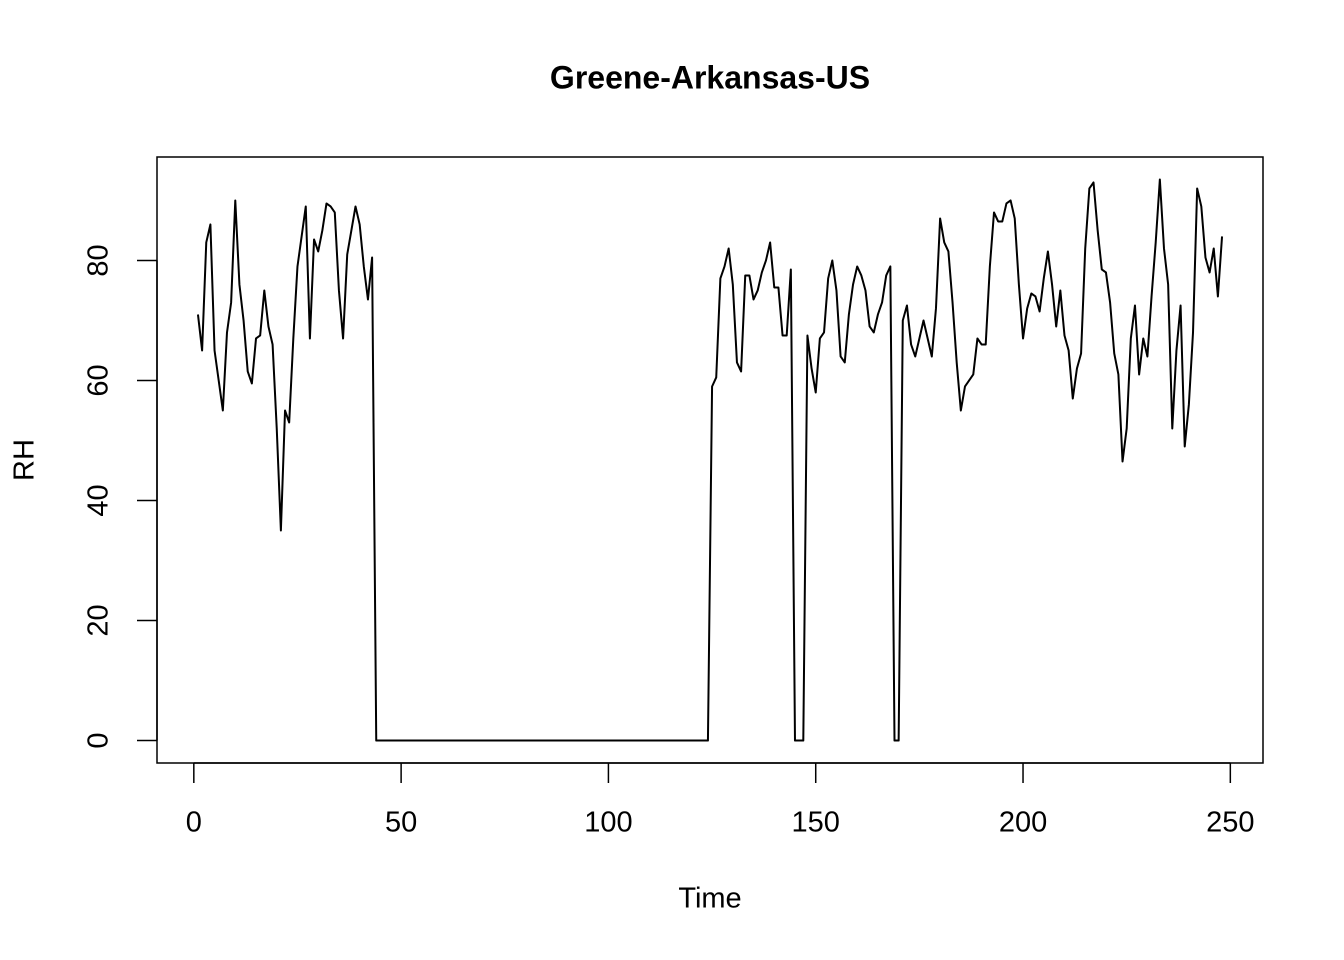 This screenshot has width=1344, height=960. Describe the element at coordinates (25, 460) in the screenshot. I see `y-axis-label: RH` at that location.